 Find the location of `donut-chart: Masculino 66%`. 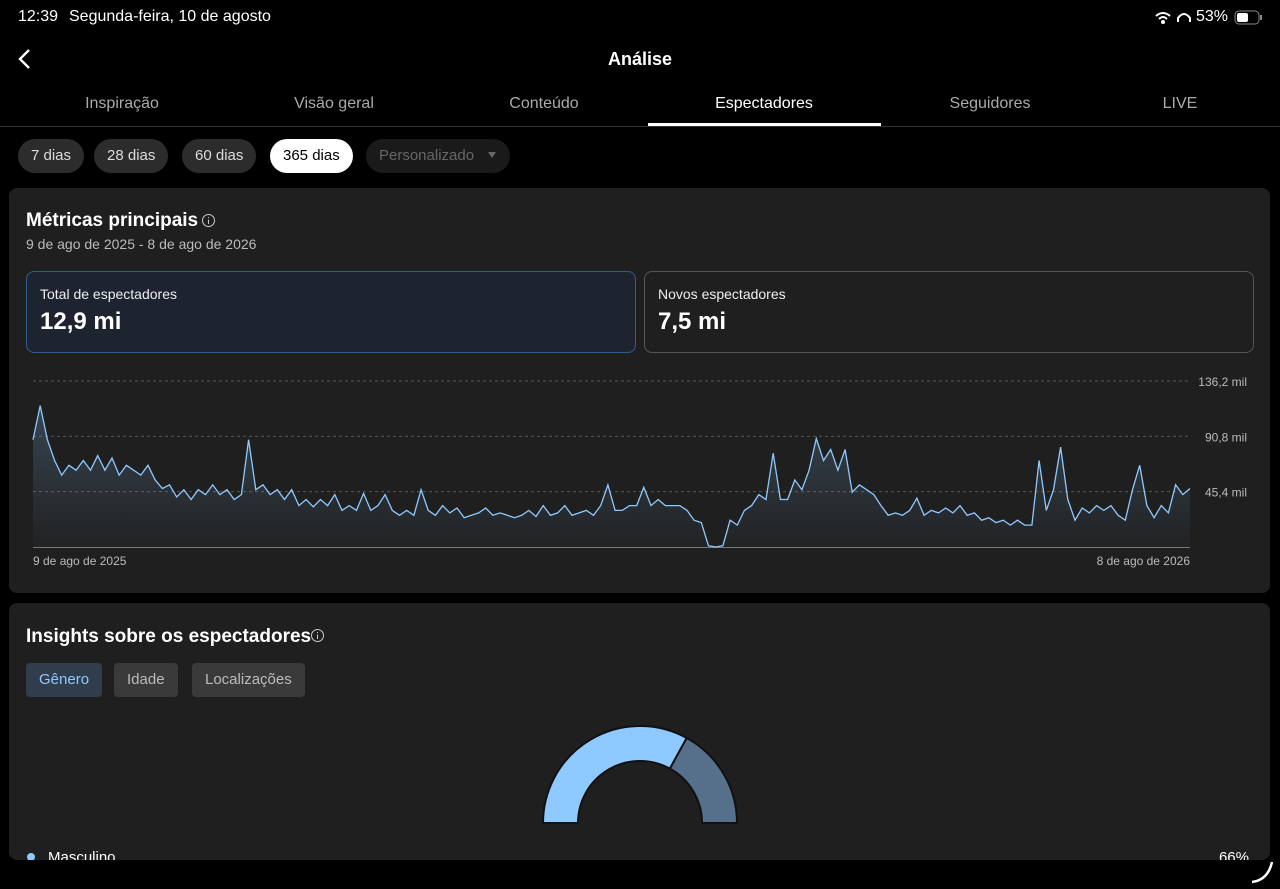

donut-chart: Masculino 66% is located at coordinates (638, 792).